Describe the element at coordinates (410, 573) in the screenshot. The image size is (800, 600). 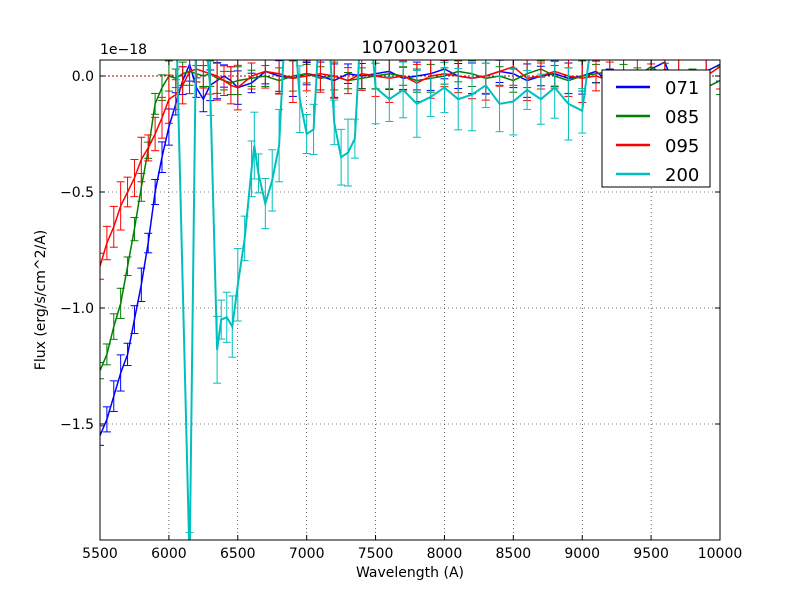
I see `x-axis-label: Wavelength (A)` at that location.